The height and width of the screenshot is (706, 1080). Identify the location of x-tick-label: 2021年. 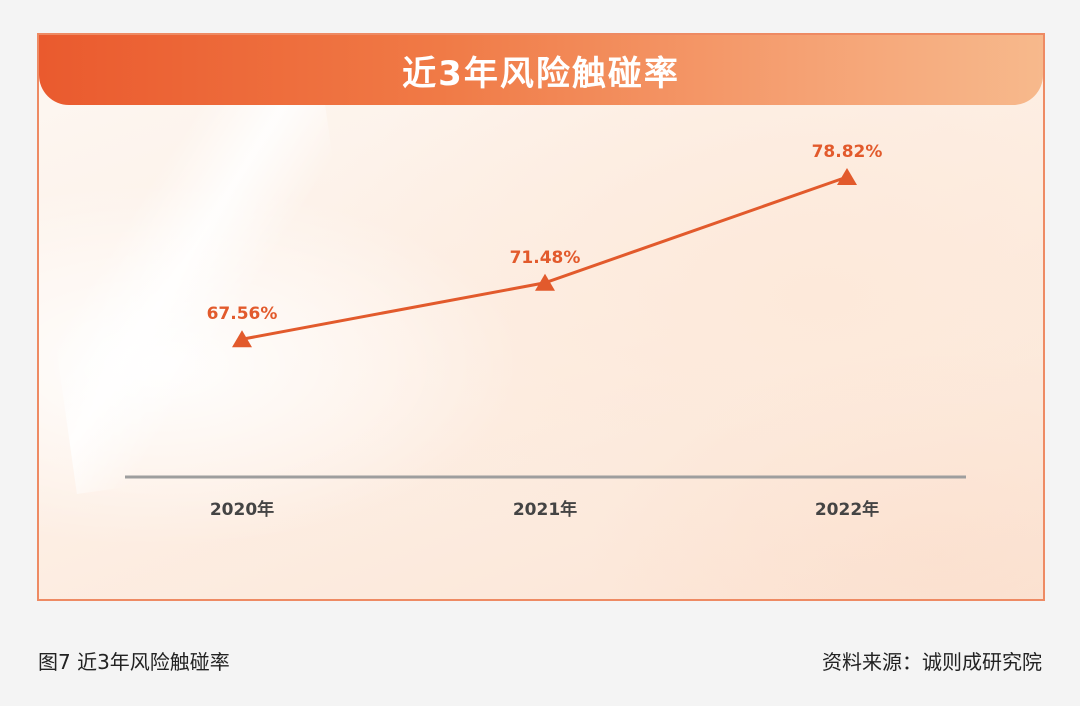
(545, 509).